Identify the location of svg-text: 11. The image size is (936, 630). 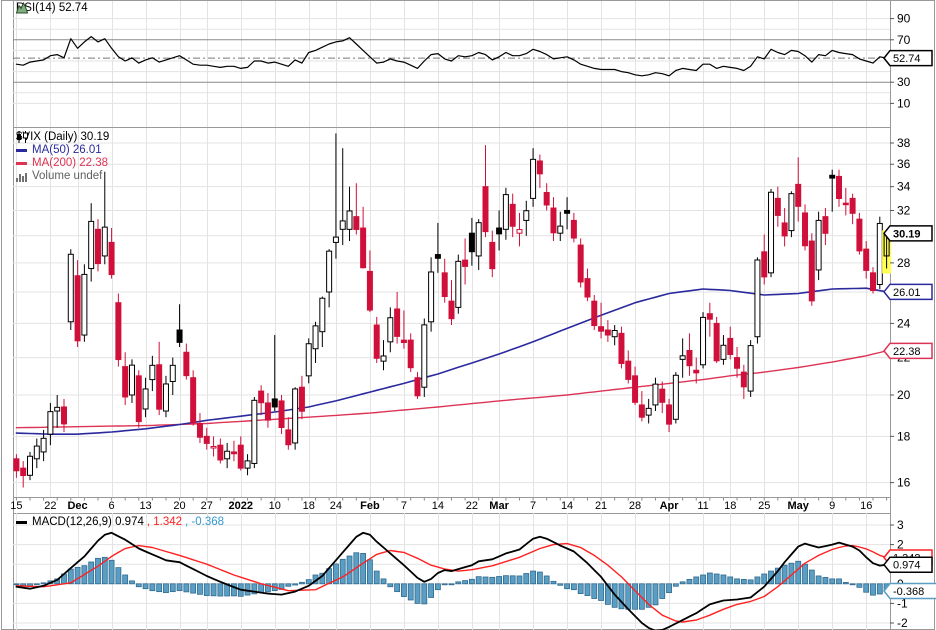
(702, 506).